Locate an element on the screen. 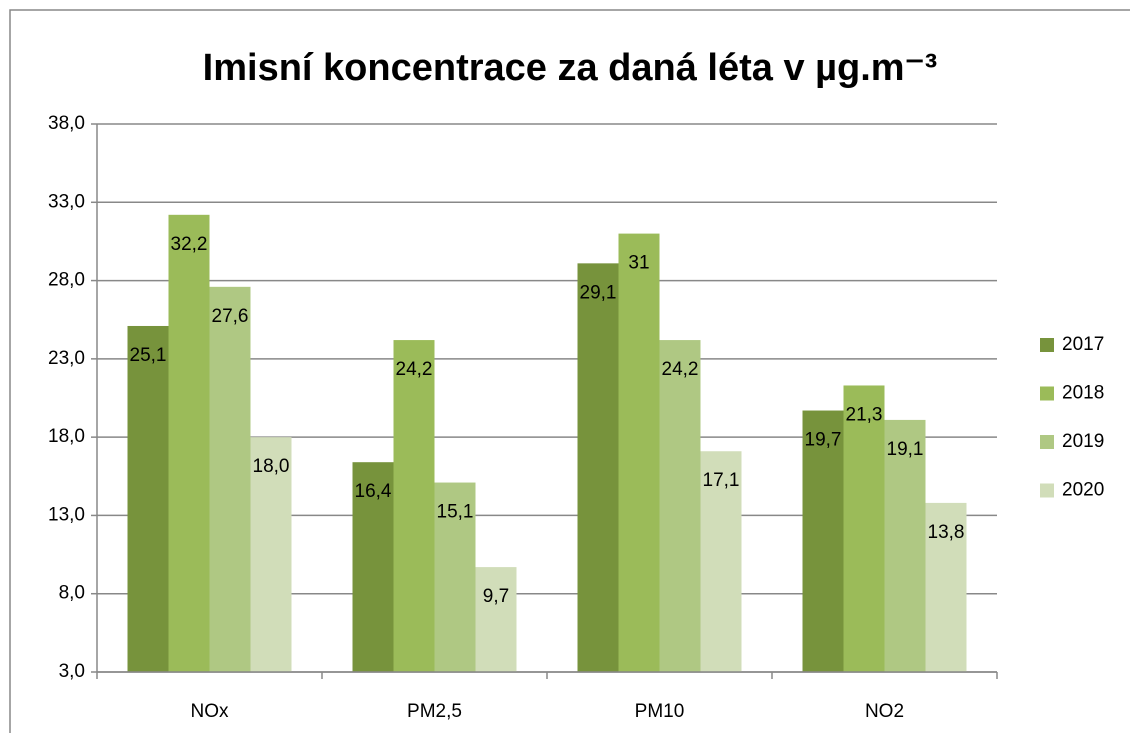 Image resolution: width=1130 pixels, height=738 pixels. y-tick-label: 38,0 is located at coordinates (66, 123).